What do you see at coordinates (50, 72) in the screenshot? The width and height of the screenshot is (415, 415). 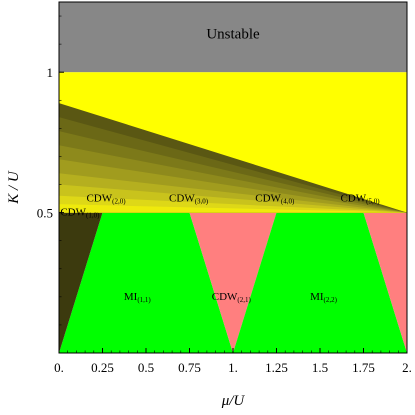 I see `y-tick-label-1: 1` at bounding box center [50, 72].